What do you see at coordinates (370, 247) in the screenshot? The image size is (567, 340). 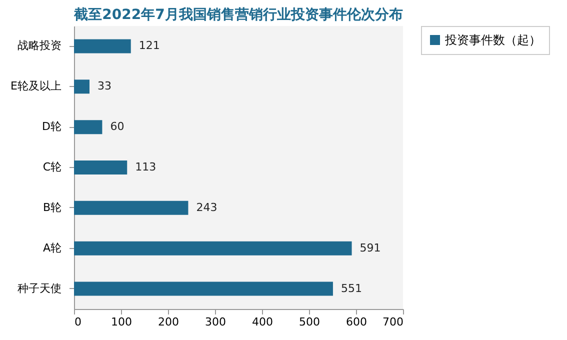 I see `data-label: 591` at bounding box center [370, 247].